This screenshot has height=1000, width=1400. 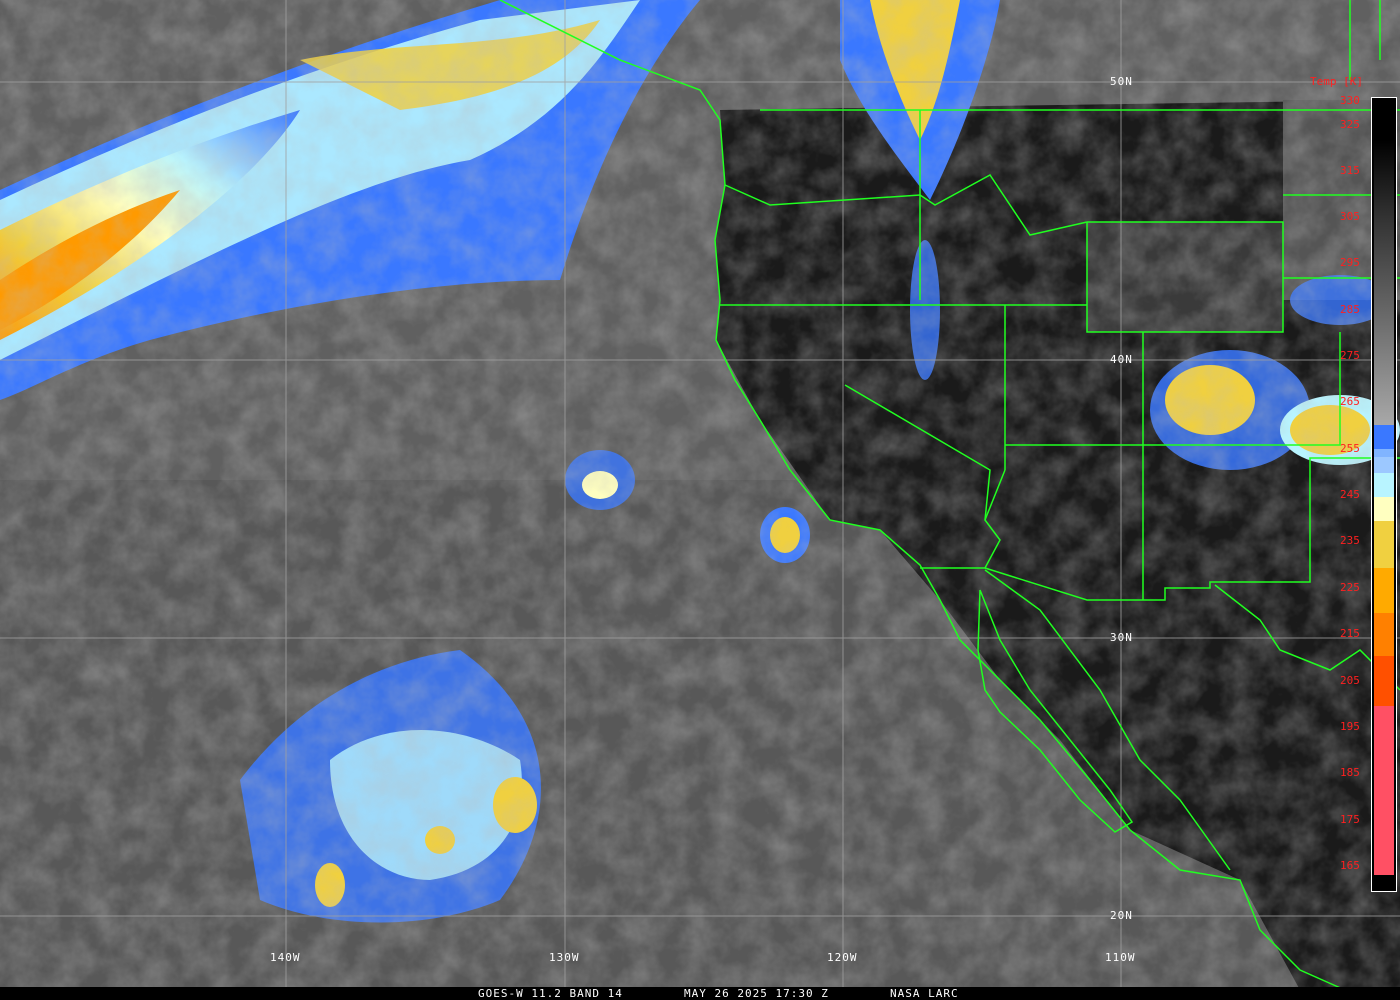 I want to click on lat-label-30n: 30N, so click(x=1121, y=637).